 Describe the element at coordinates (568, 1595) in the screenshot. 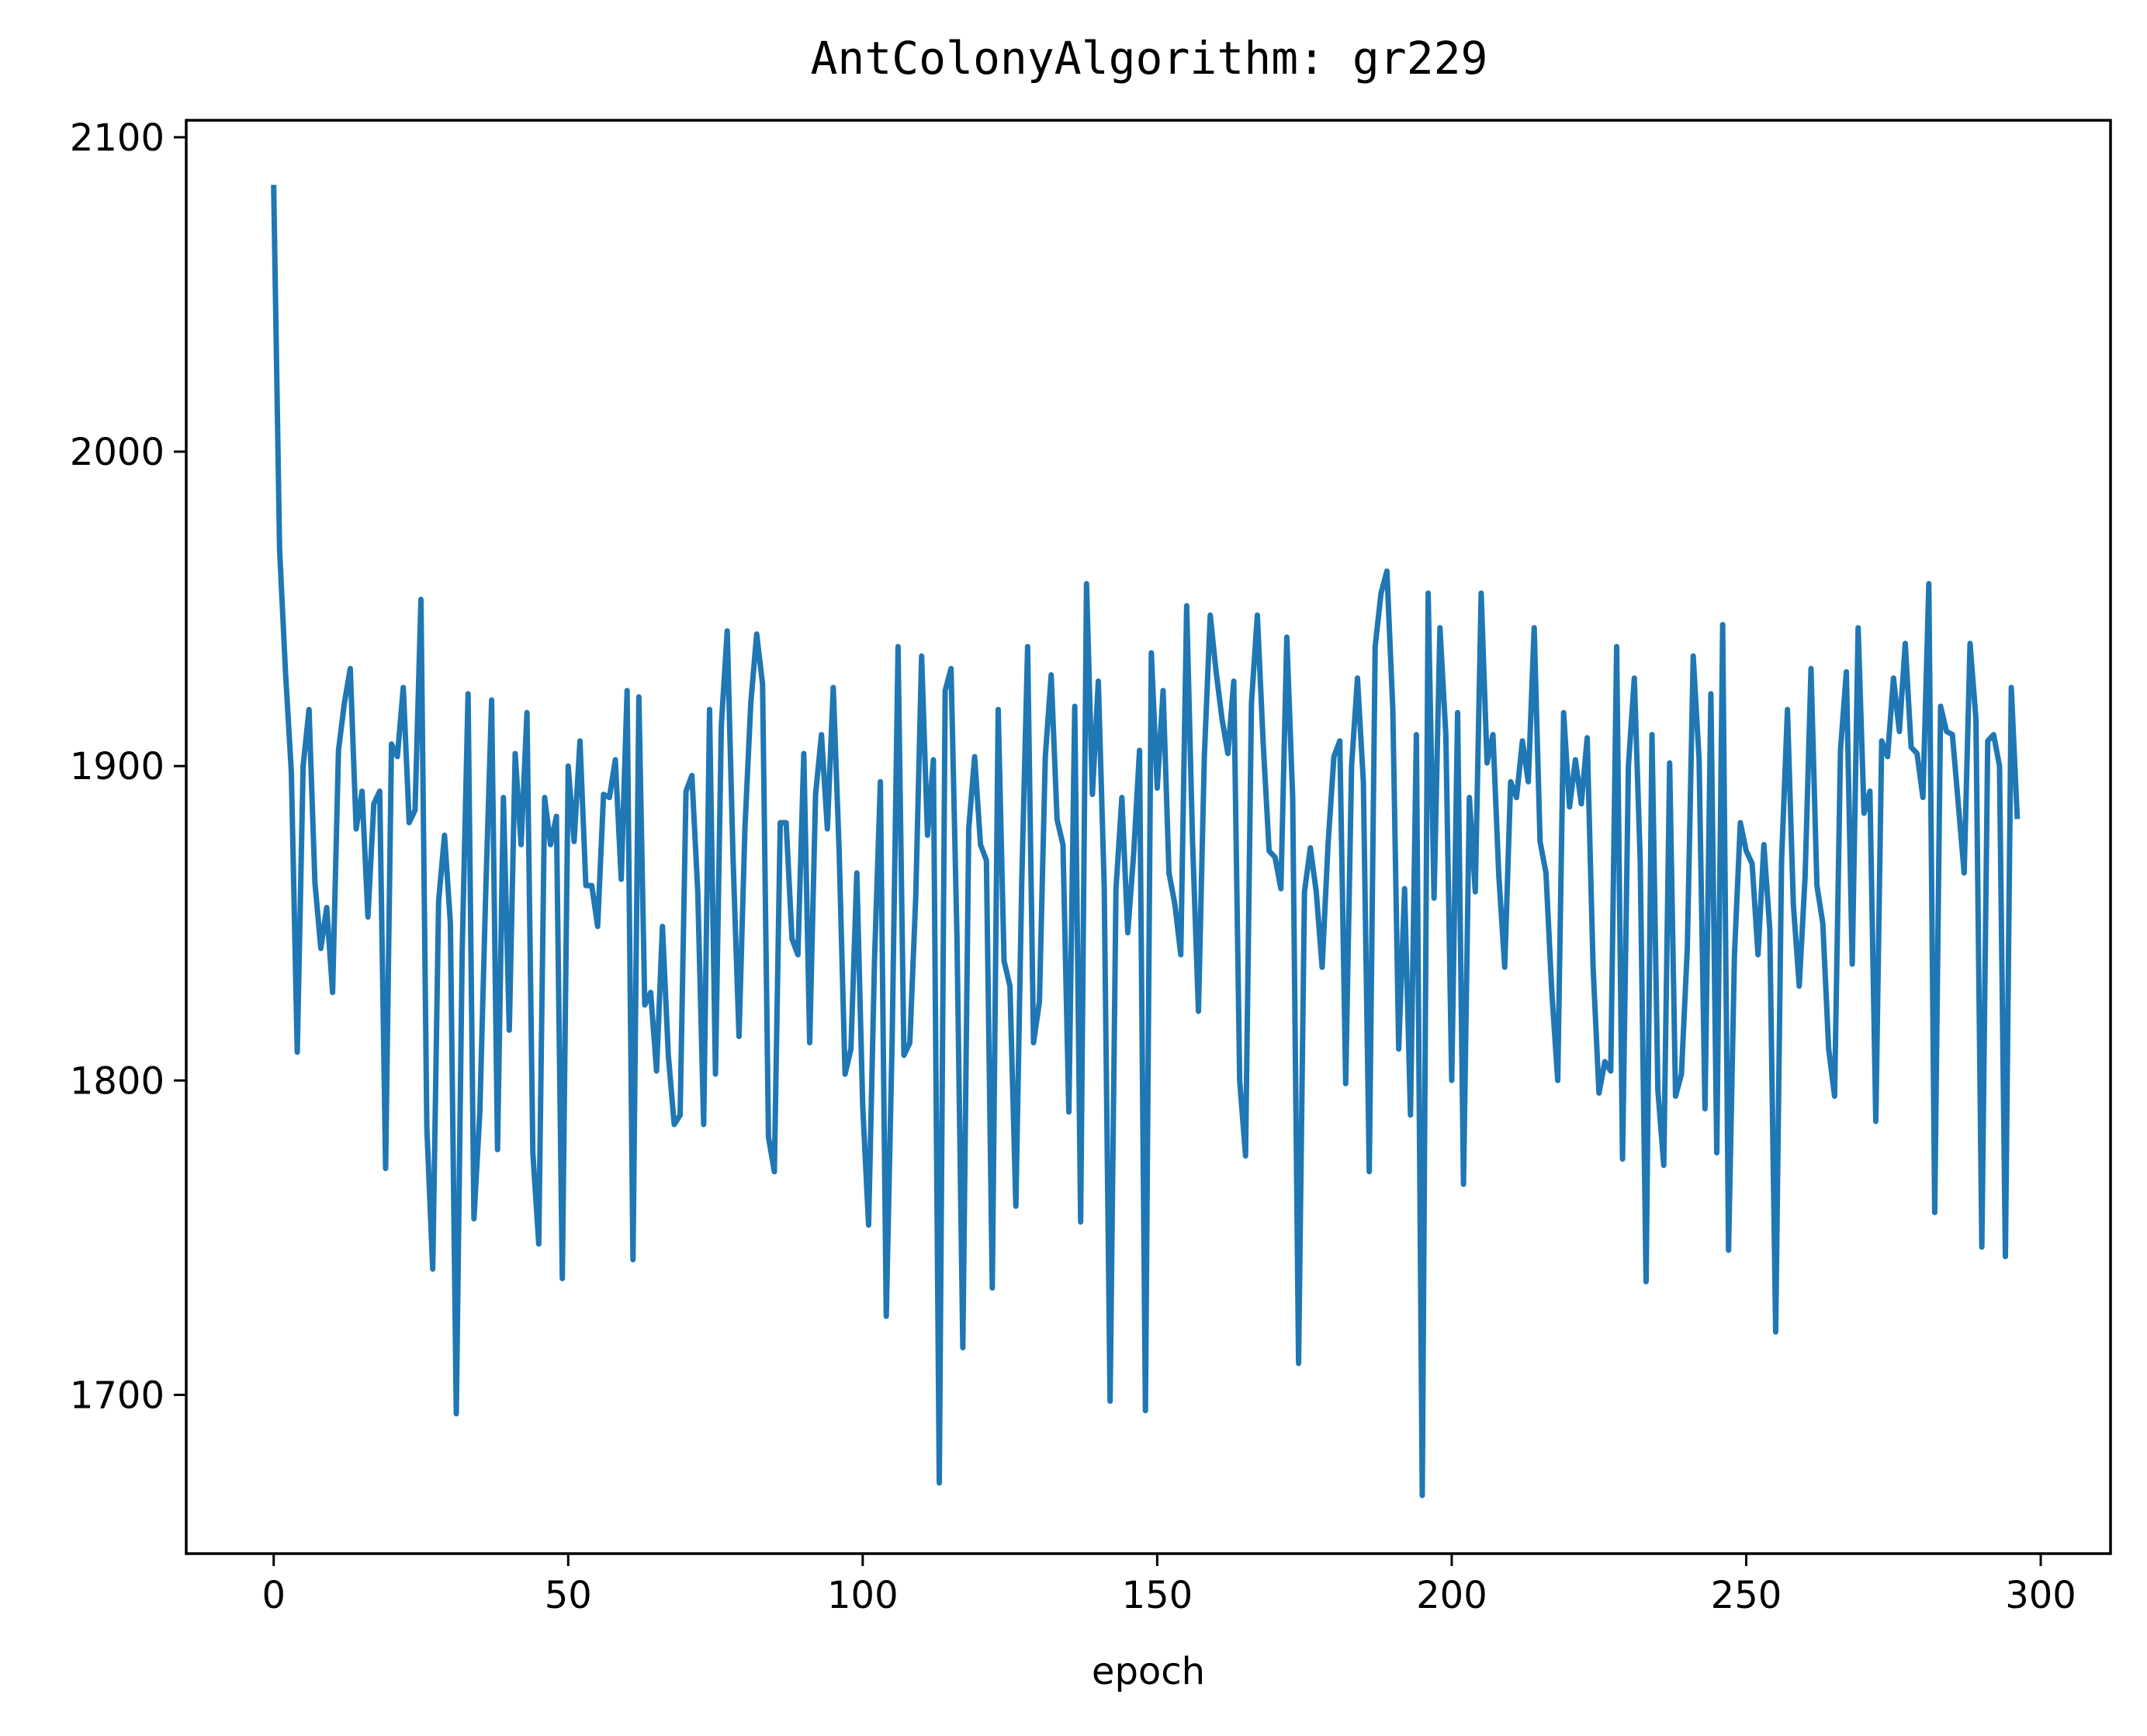

I see `x-tick-label: 50` at that location.